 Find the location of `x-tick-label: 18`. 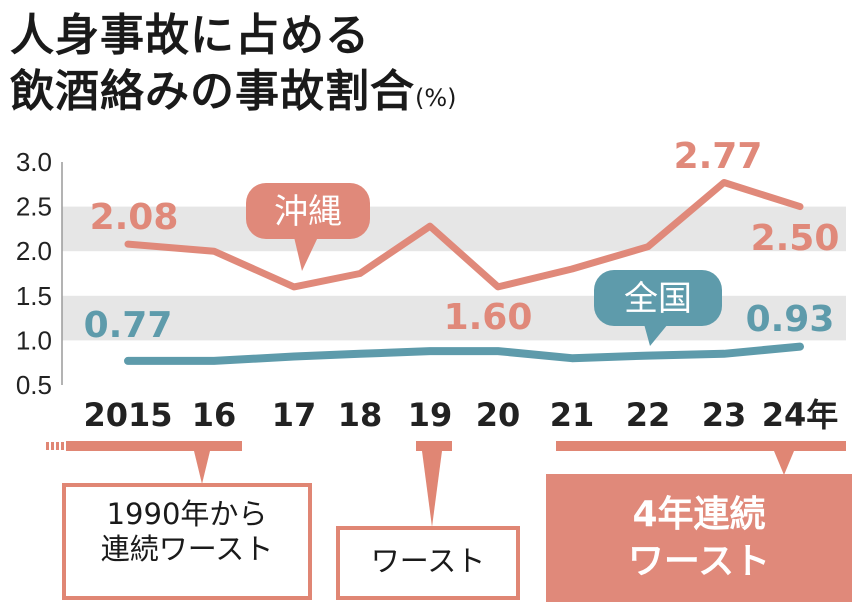

x-tick-label: 18 is located at coordinates (360, 415).